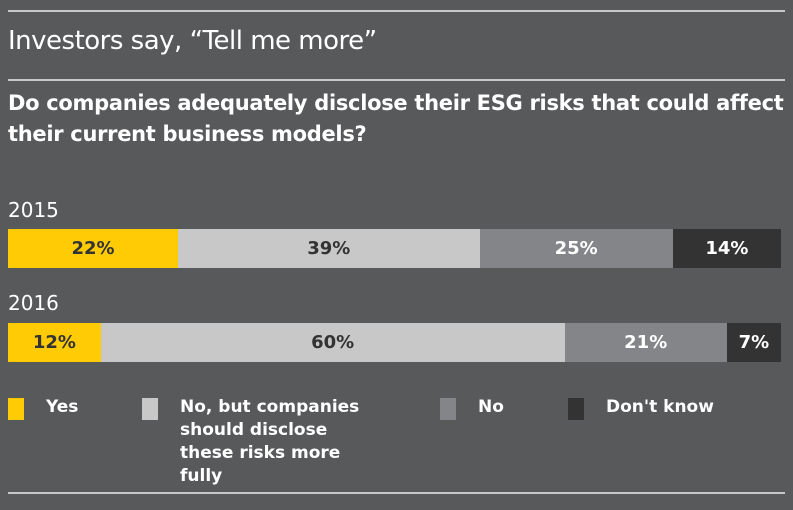 The width and height of the screenshot is (793, 510). I want to click on data-label: 12%, so click(54, 342).